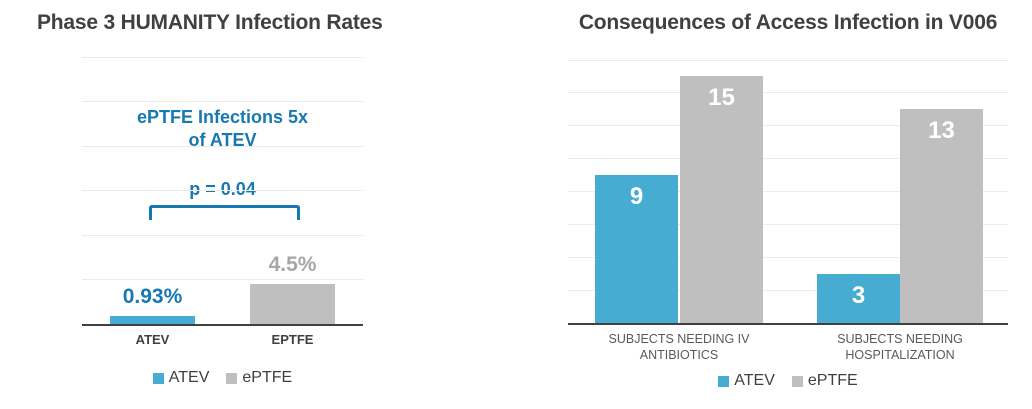  Describe the element at coordinates (224, 212) in the screenshot. I see `significance-bracket` at that location.